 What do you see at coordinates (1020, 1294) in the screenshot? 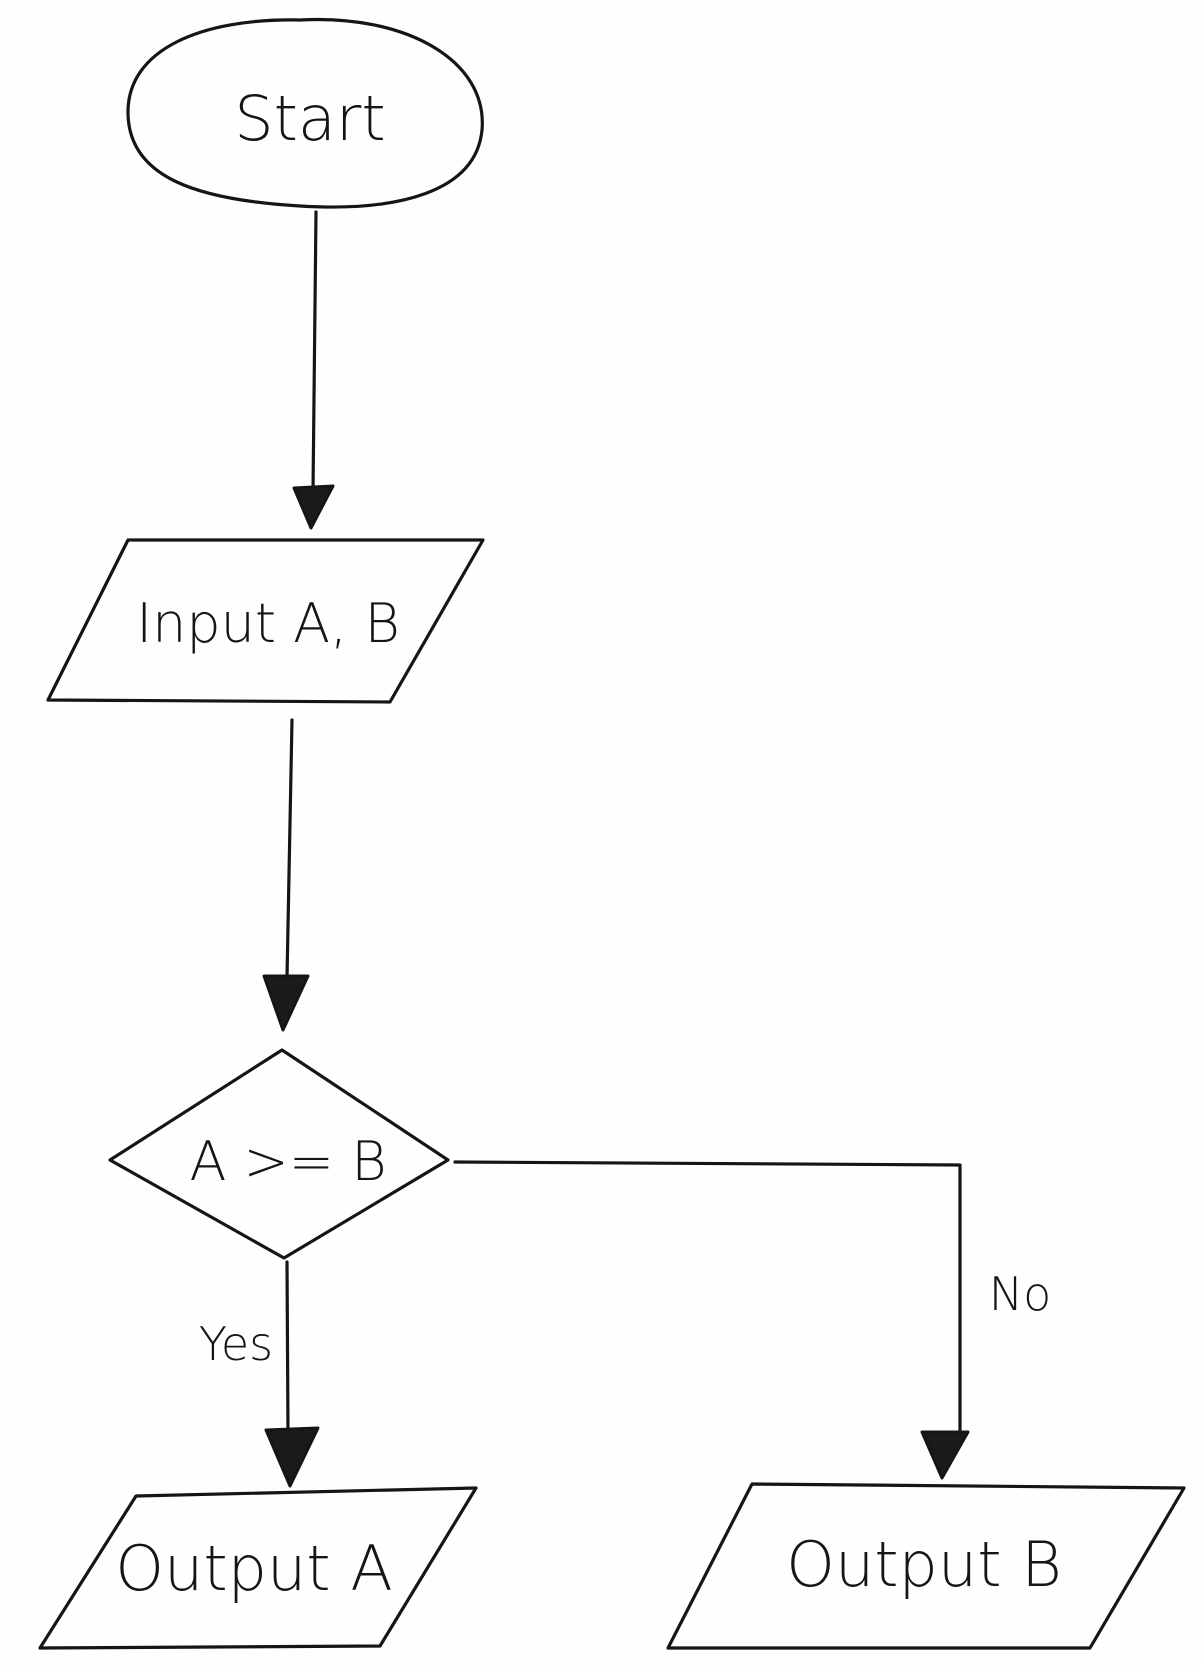
I see `no-edge-label: No` at bounding box center [1020, 1294].